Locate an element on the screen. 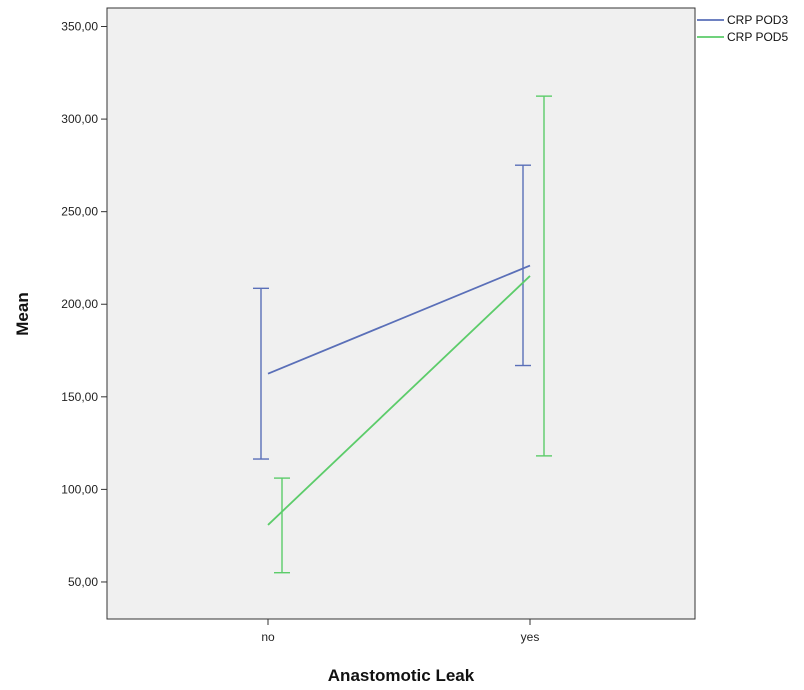 The height and width of the screenshot is (690, 804). x-axis: no yes is located at coordinates (400, 631).